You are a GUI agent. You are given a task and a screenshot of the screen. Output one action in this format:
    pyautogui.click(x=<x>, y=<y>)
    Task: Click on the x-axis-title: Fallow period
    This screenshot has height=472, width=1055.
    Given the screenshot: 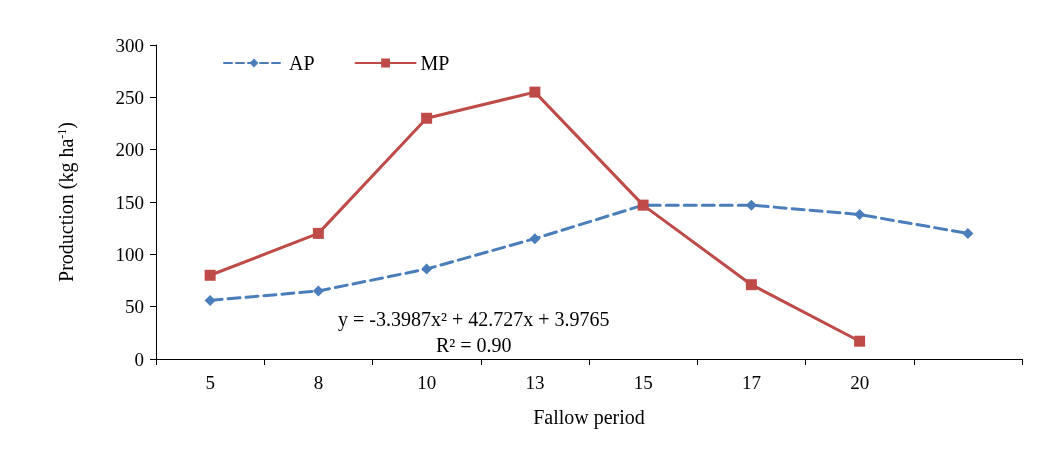 What is the action you would take?
    pyautogui.click(x=589, y=417)
    